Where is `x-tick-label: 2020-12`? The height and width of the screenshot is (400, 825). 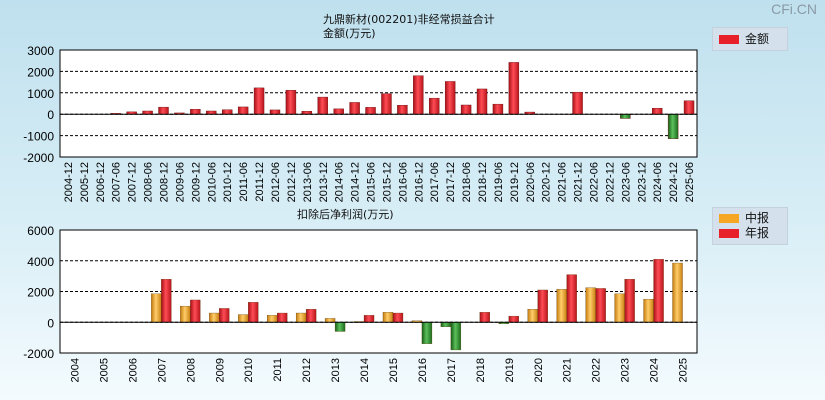
x-tick-label: 2020-12 is located at coordinates (547, 182).